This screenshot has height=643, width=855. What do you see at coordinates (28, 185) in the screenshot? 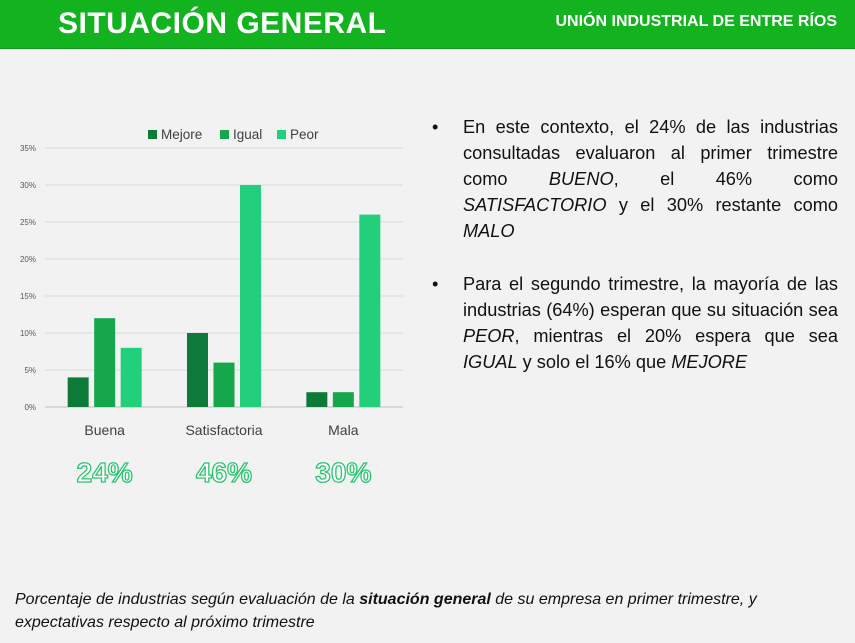
I see `y-tick-label: 30%` at bounding box center [28, 185].